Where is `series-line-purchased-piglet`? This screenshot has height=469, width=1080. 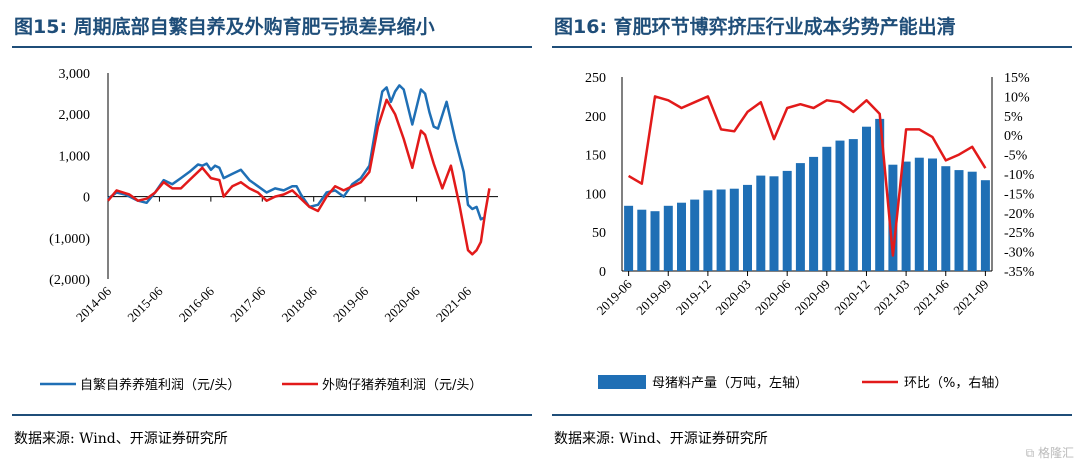
series-line-purchased-piglet is located at coordinates (299, 177).